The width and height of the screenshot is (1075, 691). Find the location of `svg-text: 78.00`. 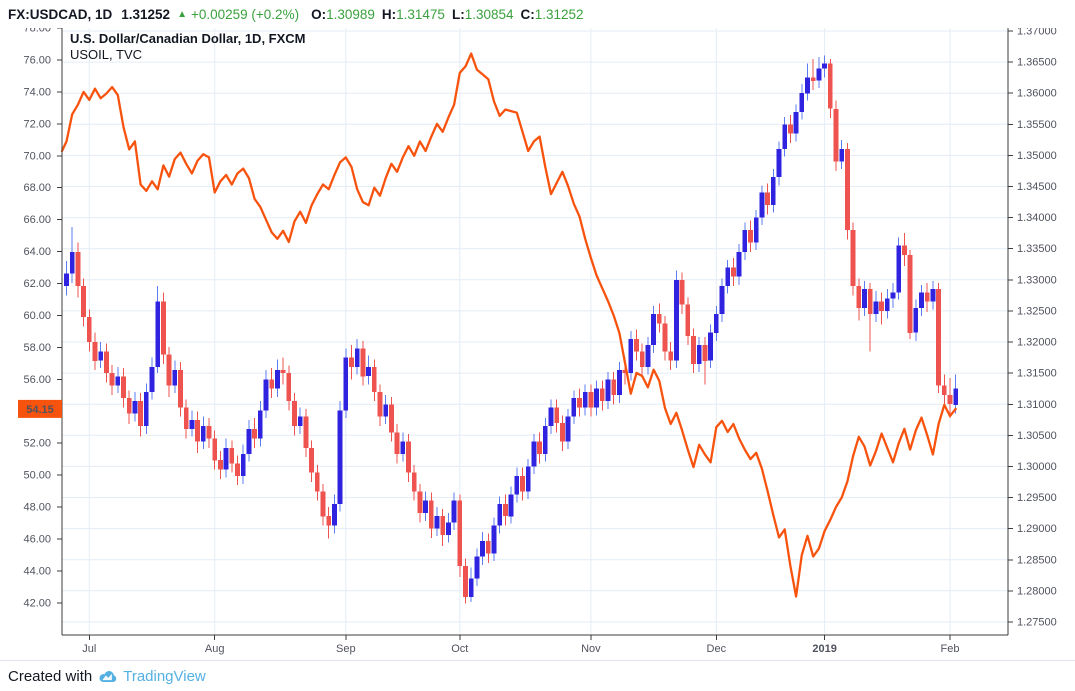

svg-text: 78.00 is located at coordinates (37, 29).